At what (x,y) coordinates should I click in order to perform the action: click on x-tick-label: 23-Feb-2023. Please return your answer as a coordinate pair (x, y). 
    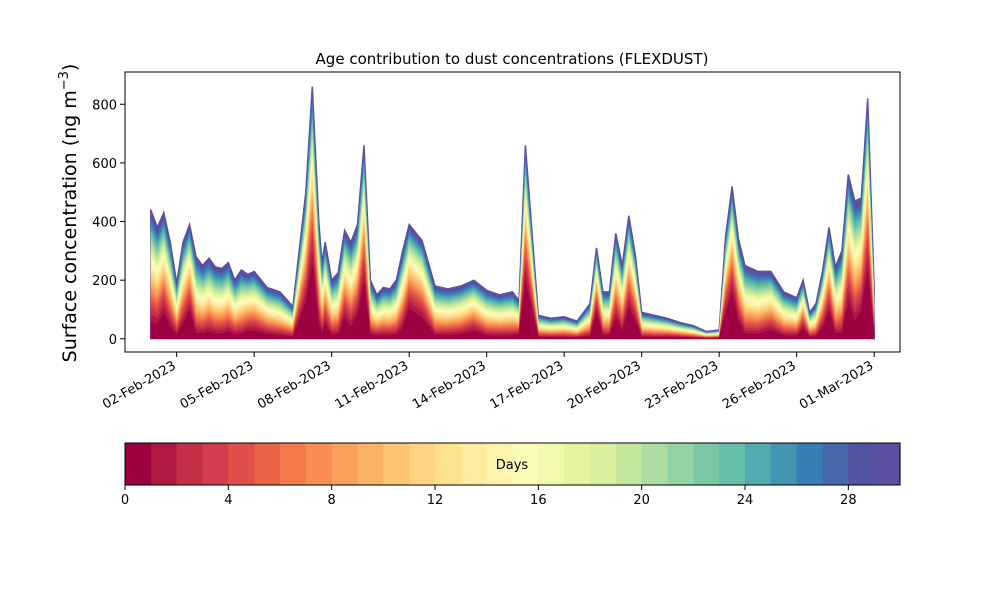
    Looking at the image, I should click on (682, 385).